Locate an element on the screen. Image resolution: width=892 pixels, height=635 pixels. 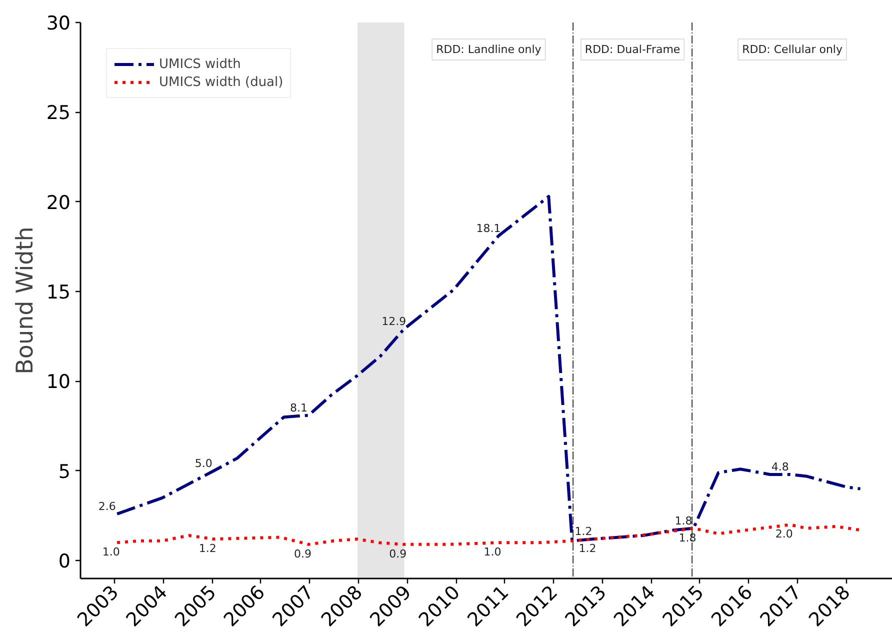
data-label: 2.6 is located at coordinates (107, 506).